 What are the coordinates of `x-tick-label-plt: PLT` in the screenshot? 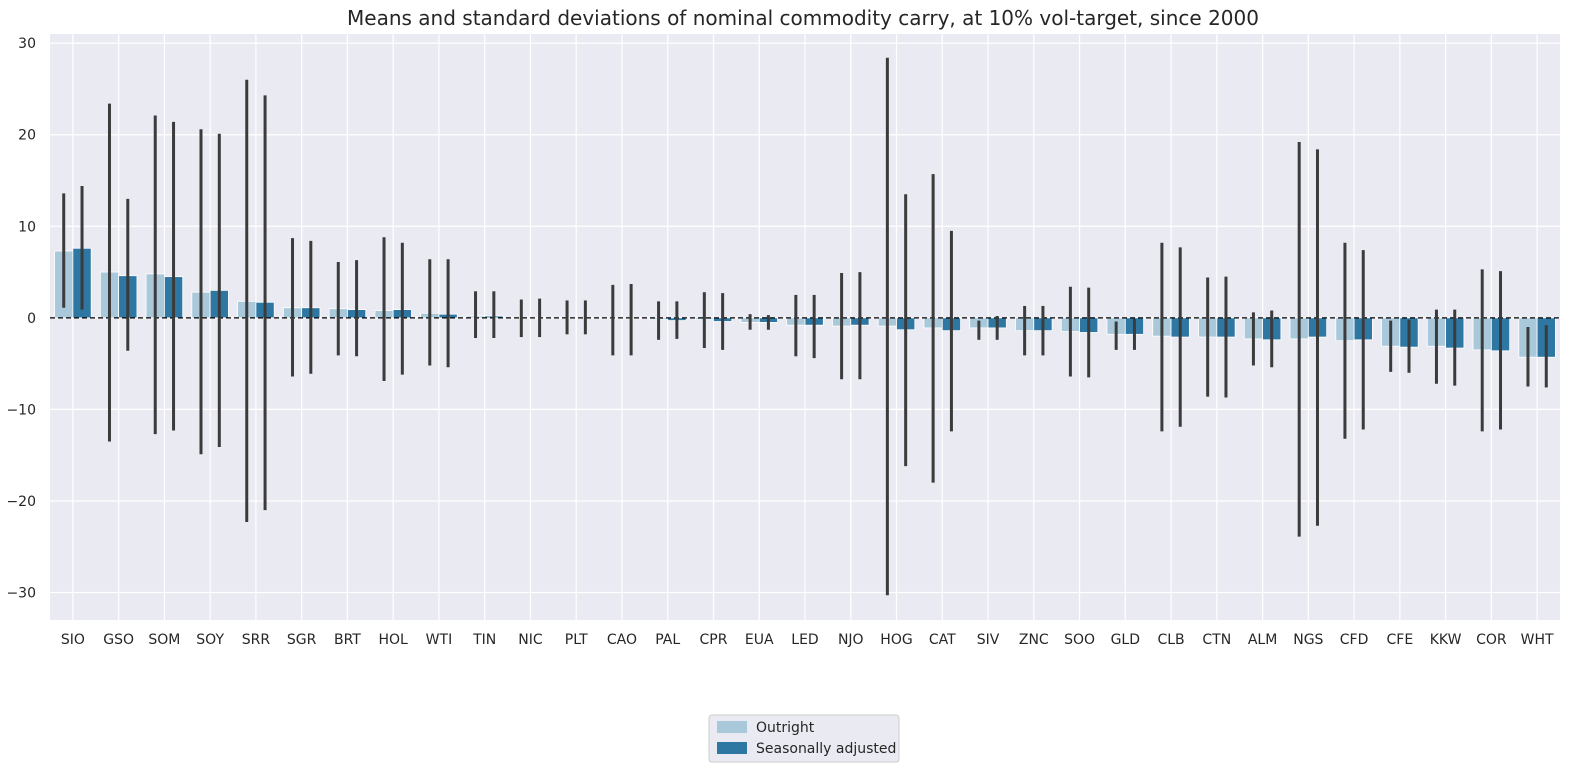 It's located at (576, 640).